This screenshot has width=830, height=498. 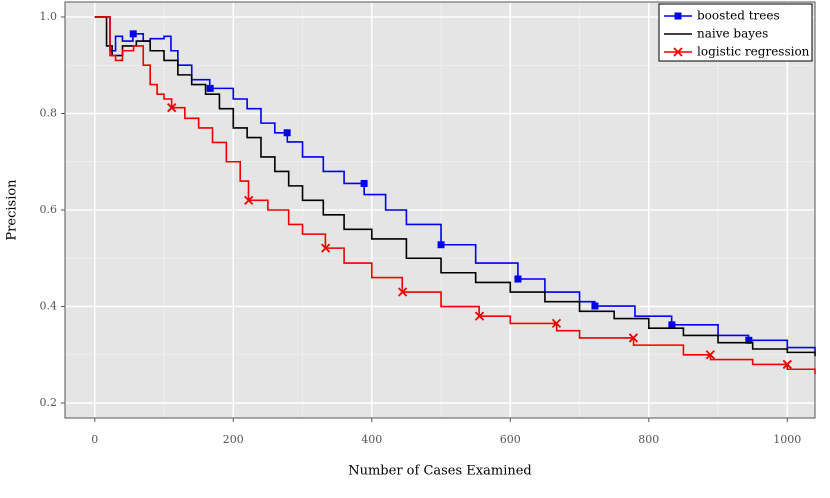 I want to click on y-tick-label: 1.0, so click(x=49, y=16).